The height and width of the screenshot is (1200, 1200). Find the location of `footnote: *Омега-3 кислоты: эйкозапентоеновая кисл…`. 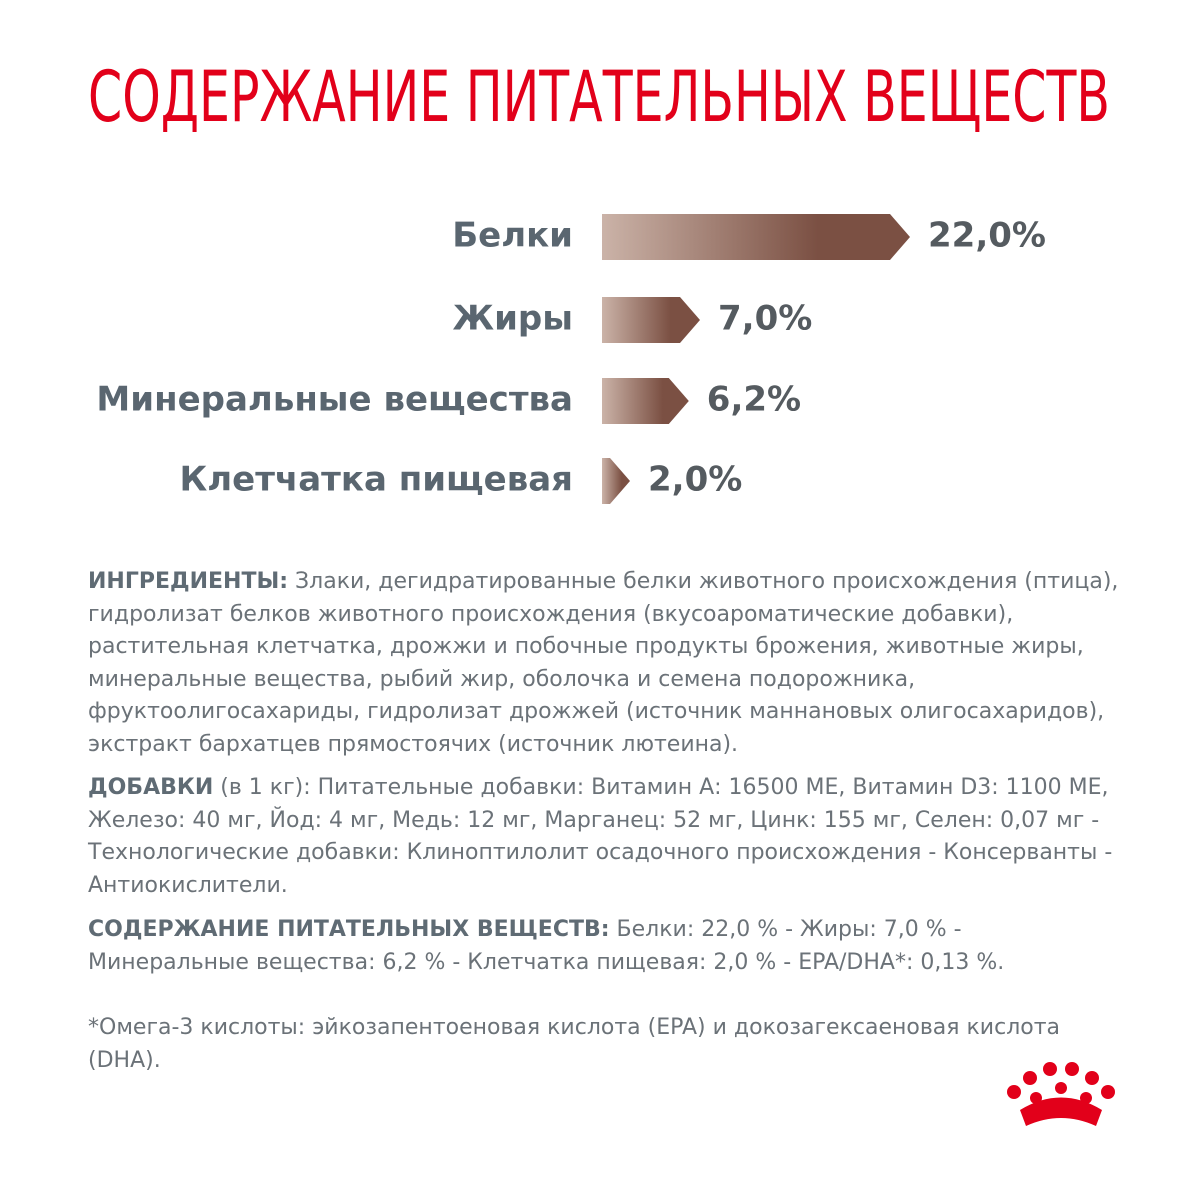

footnote: *Омега-3 кислоты: эйкозапентоеновая кисл… is located at coordinates (608, 1044).